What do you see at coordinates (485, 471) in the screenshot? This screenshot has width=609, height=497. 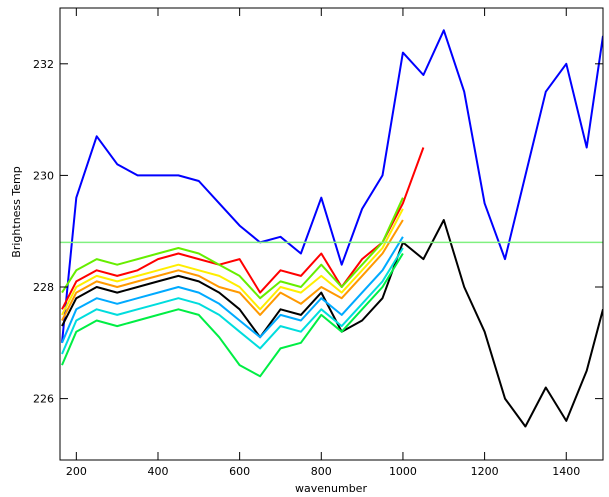 I see `x-tick-label-1200: 1200` at bounding box center [485, 471].